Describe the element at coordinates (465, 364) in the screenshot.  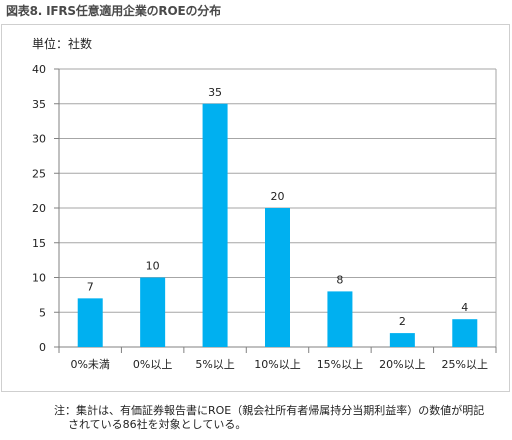
I see `x-category-label: 25%以上` at that location.